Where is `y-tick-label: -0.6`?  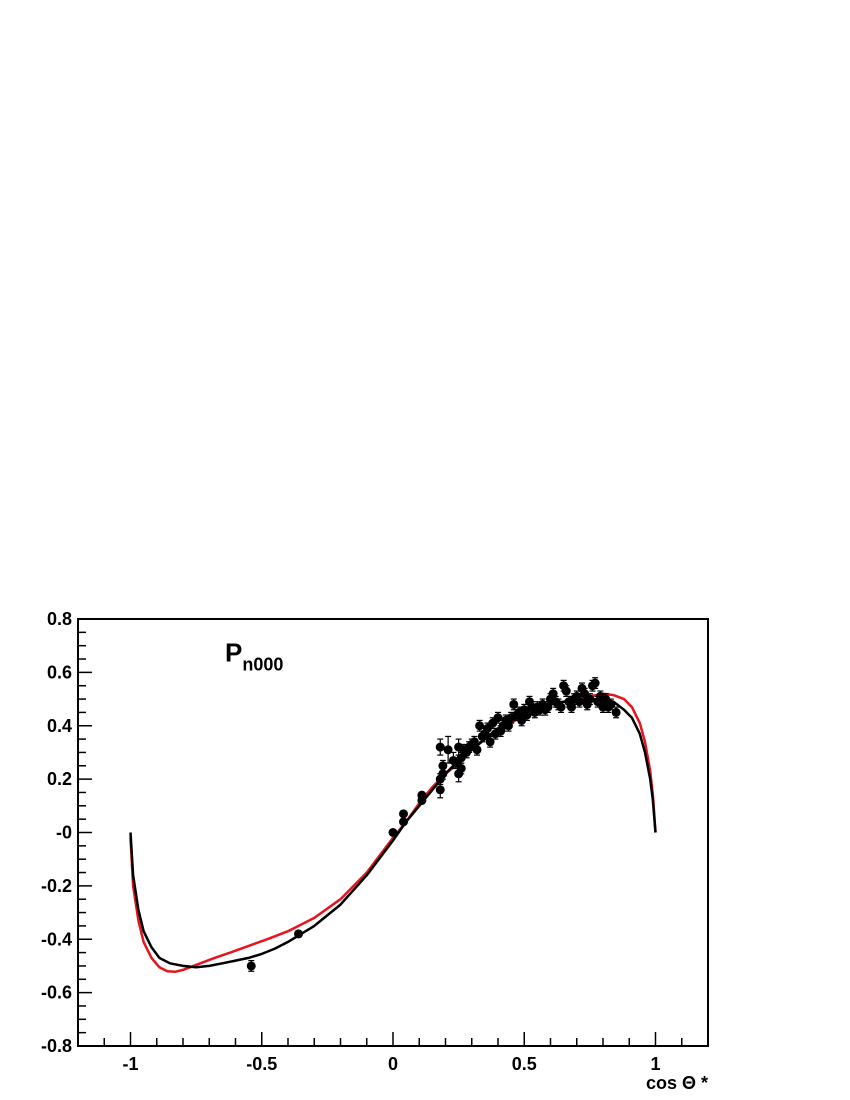 y-tick-label: -0.6 is located at coordinates (56, 993).